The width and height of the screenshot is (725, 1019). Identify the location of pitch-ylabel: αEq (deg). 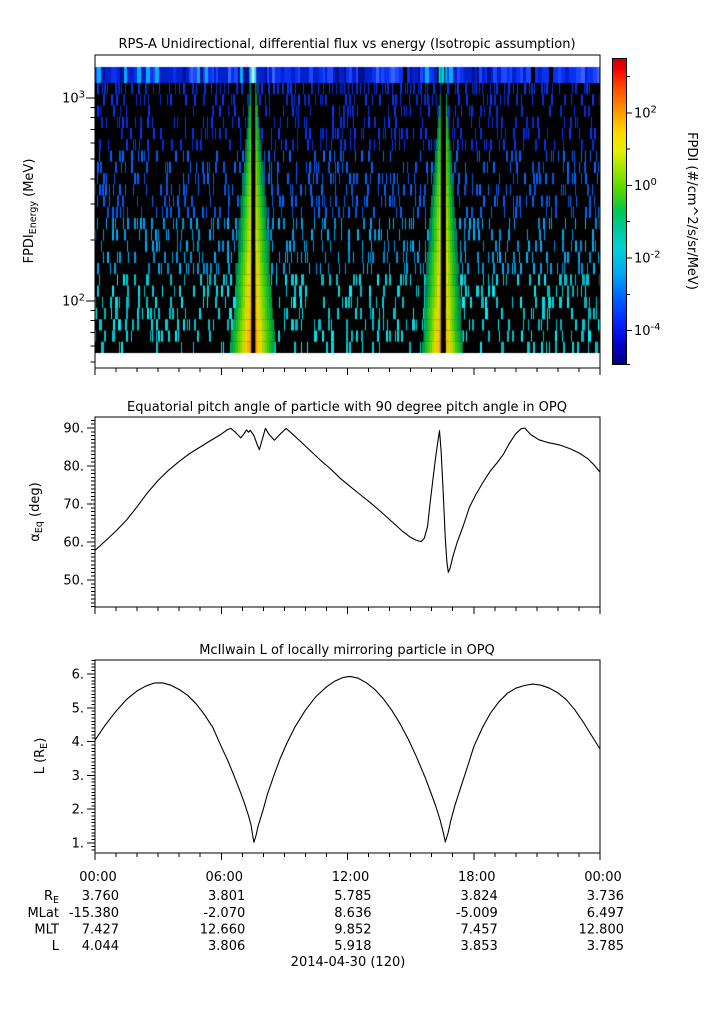
(36, 511).